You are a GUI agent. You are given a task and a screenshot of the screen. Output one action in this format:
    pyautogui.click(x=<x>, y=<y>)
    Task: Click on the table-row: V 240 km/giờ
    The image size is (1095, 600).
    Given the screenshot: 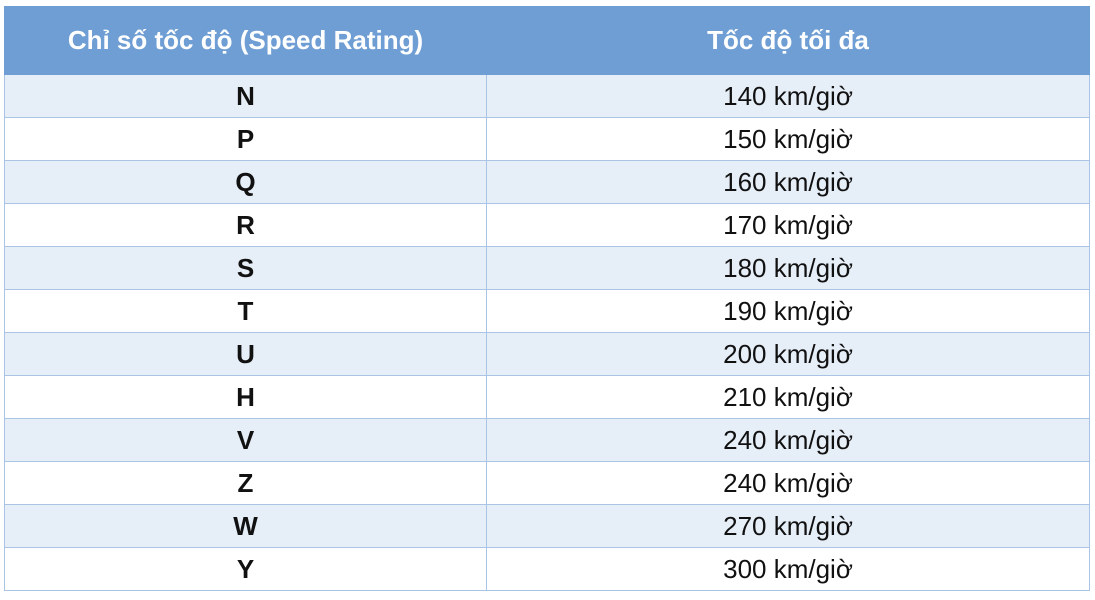 What is the action you would take?
    pyautogui.click(x=547, y=440)
    